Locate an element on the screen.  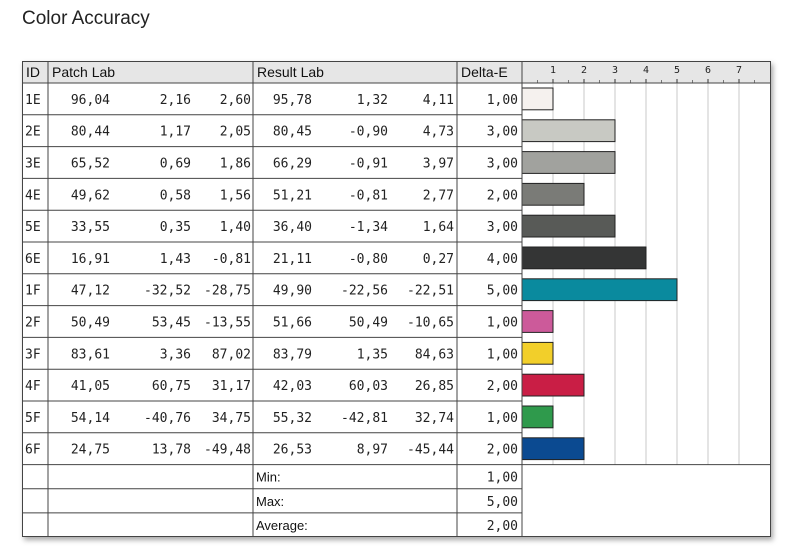
cell-result-lab: -10,65 is located at coordinates (430, 323).